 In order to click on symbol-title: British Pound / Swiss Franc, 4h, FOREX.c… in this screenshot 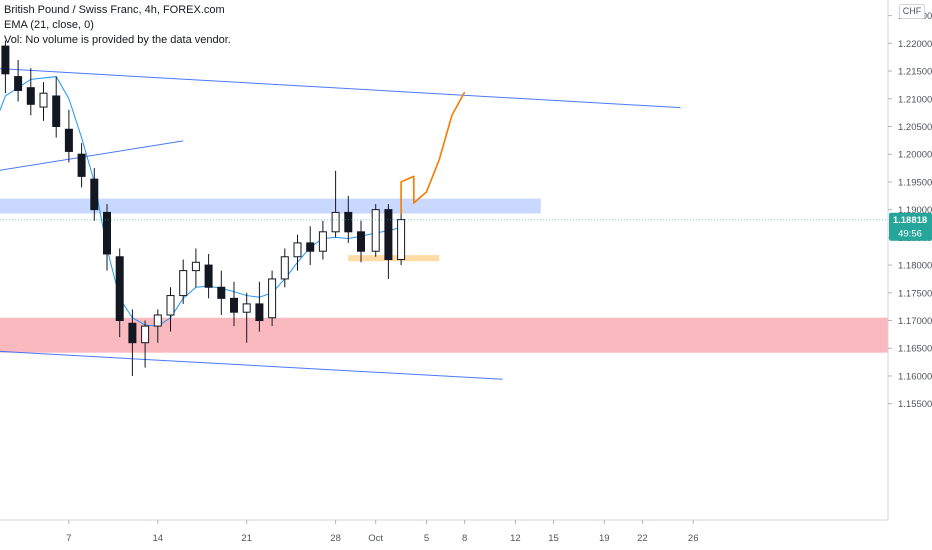, I will do `click(114, 10)`.